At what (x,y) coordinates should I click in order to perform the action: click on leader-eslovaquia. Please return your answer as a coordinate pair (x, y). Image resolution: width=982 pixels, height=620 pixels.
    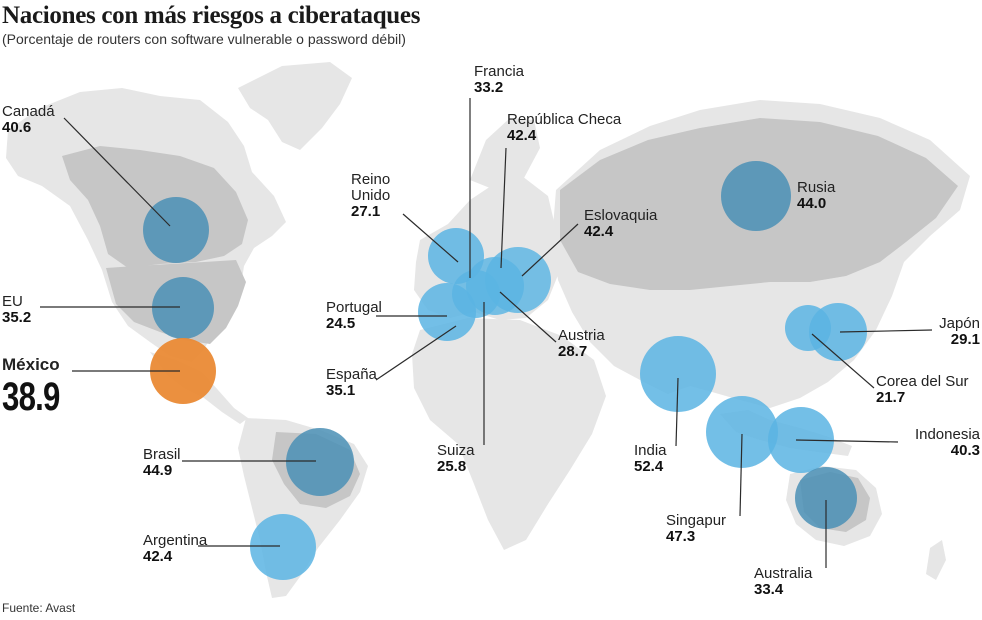
    Looking at the image, I should click on (550, 250).